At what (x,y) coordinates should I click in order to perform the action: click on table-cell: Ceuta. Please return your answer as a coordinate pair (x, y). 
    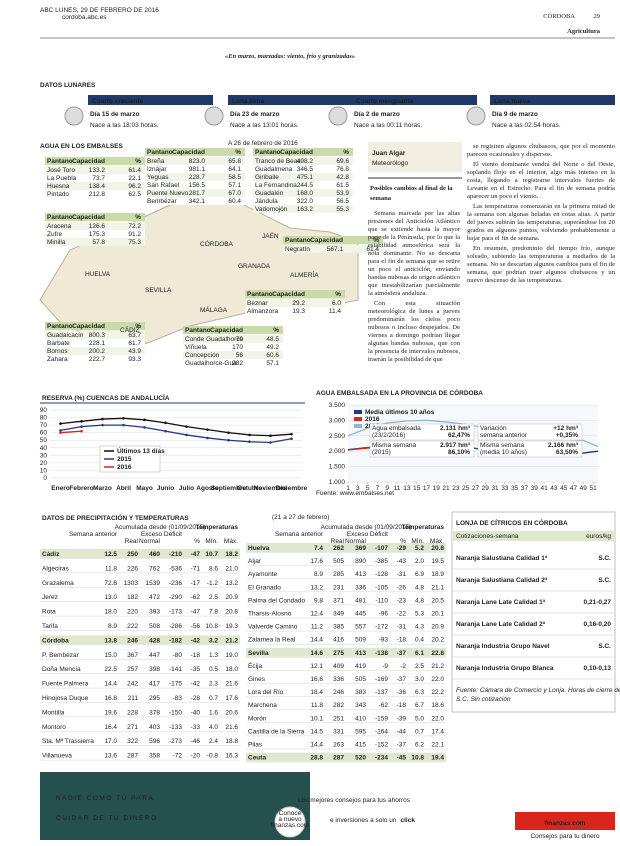
    Looking at the image, I should click on (257, 758).